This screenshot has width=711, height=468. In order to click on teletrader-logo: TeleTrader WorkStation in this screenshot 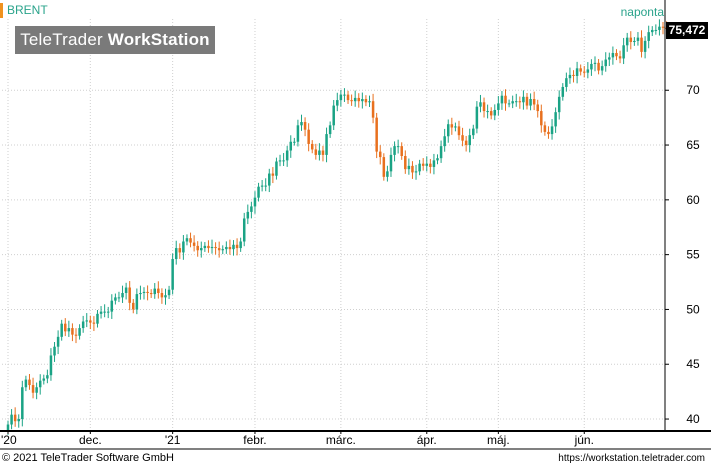, I will do `click(115, 40)`.